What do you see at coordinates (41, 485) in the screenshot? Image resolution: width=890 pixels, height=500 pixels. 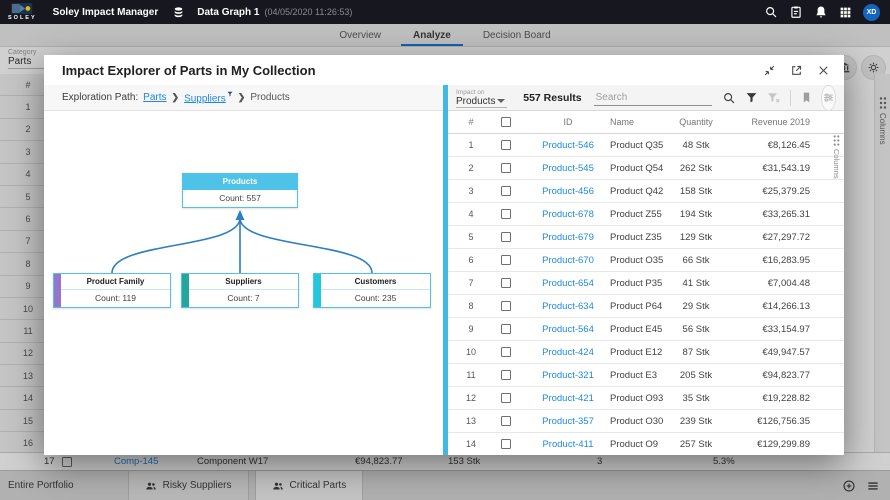 I see `bottom-tab-entire-portfolio: Entire Portfolio` at bounding box center [41, 485].